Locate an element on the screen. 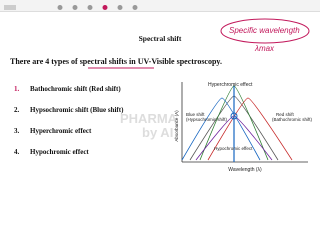  watermark-line: PHARMA is located at coordinates (149, 118).